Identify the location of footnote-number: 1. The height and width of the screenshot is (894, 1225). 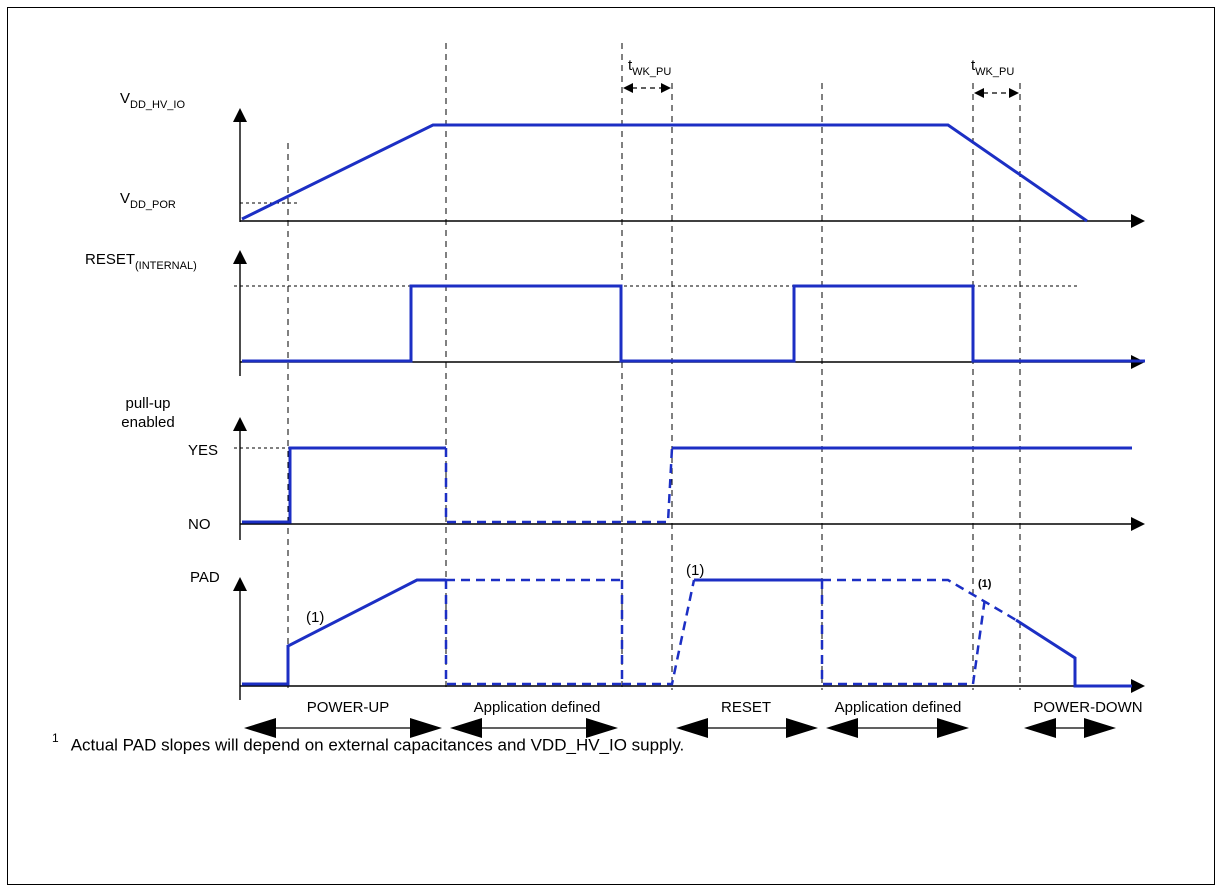
(55, 738).